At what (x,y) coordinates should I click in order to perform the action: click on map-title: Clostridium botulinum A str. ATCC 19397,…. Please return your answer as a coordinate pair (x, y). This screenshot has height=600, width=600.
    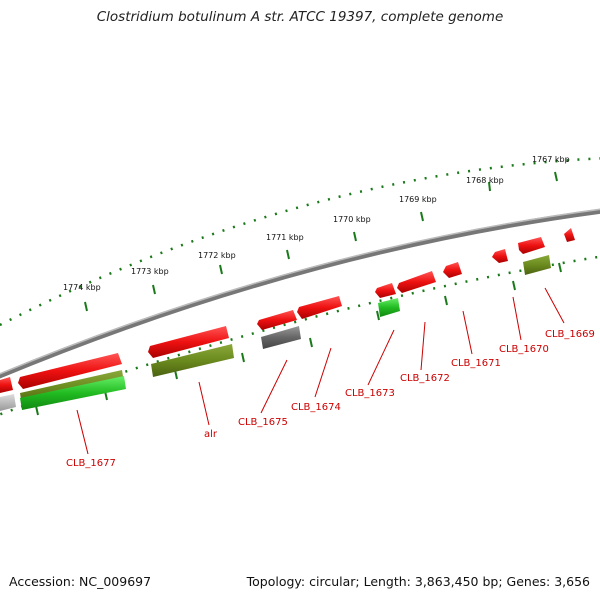
    Looking at the image, I should click on (300, 17).